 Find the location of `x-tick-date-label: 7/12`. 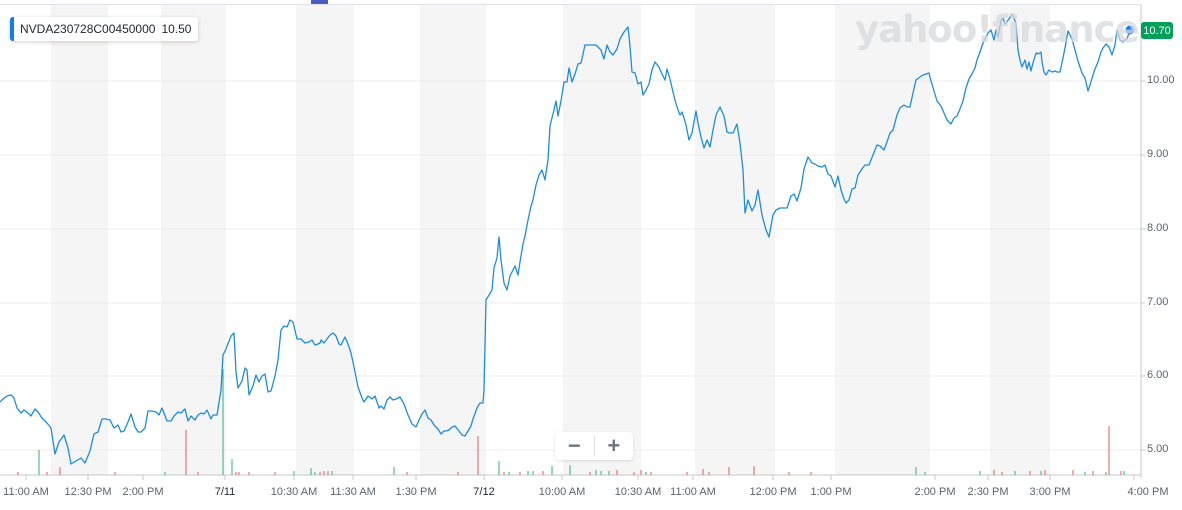

x-tick-date-label: 7/12 is located at coordinates (484, 492).